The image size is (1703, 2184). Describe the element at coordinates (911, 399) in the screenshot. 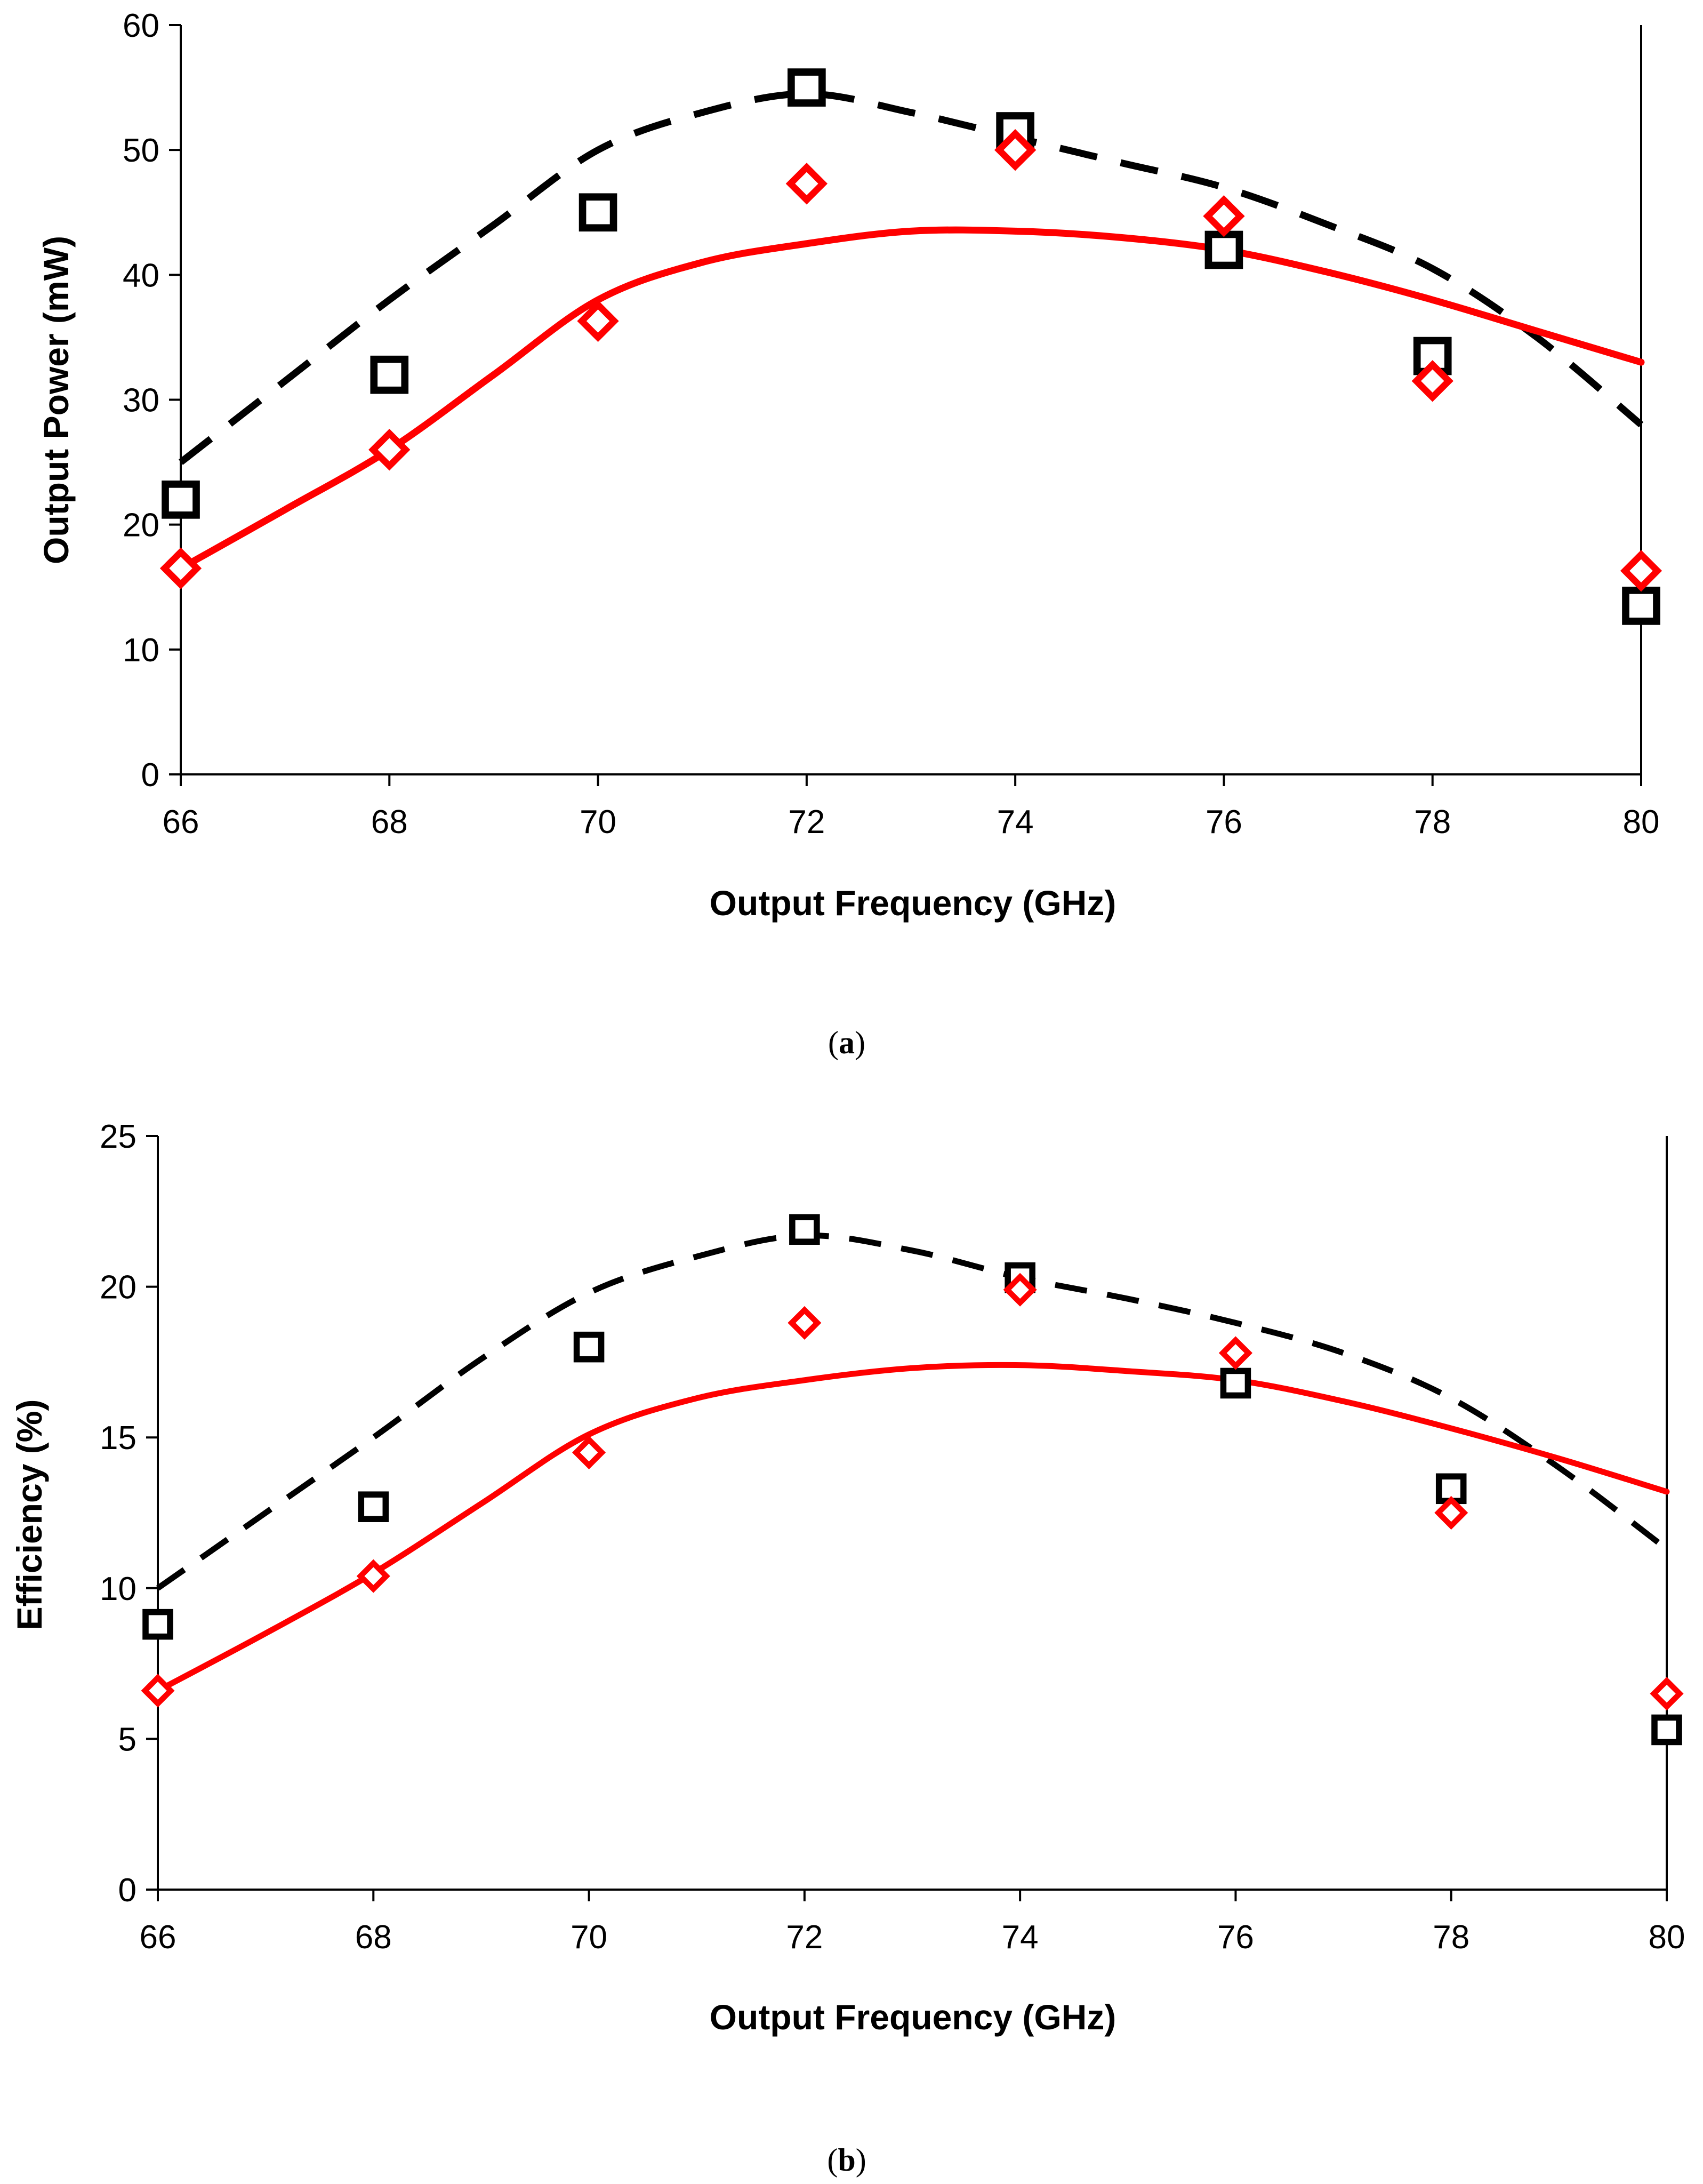

I see `chart-a-simulation-solid-line` at that location.